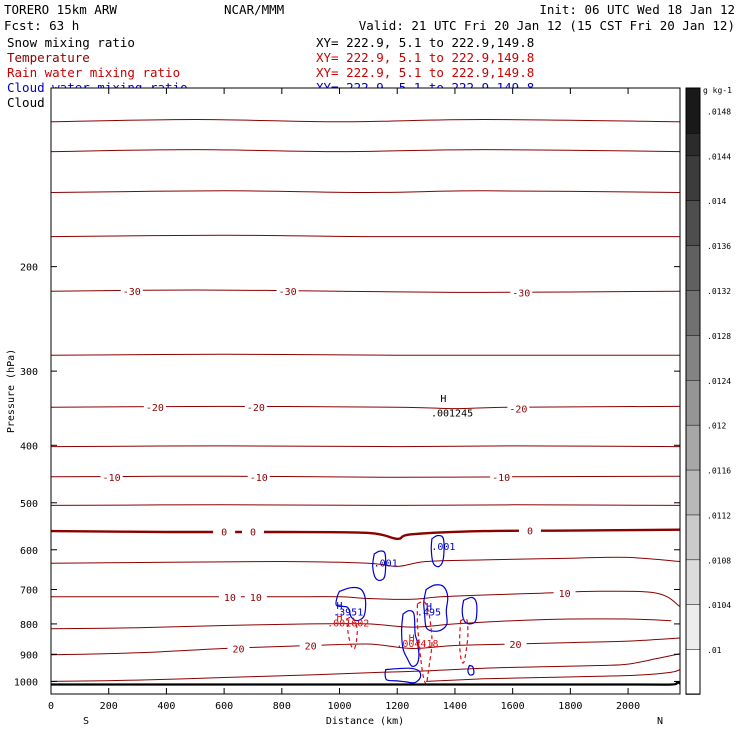 Image resolution: width=740 pixels, height=740 pixels. Describe the element at coordinates (29, 446) in the screenshot. I see `y-tick-label: 400` at that location.